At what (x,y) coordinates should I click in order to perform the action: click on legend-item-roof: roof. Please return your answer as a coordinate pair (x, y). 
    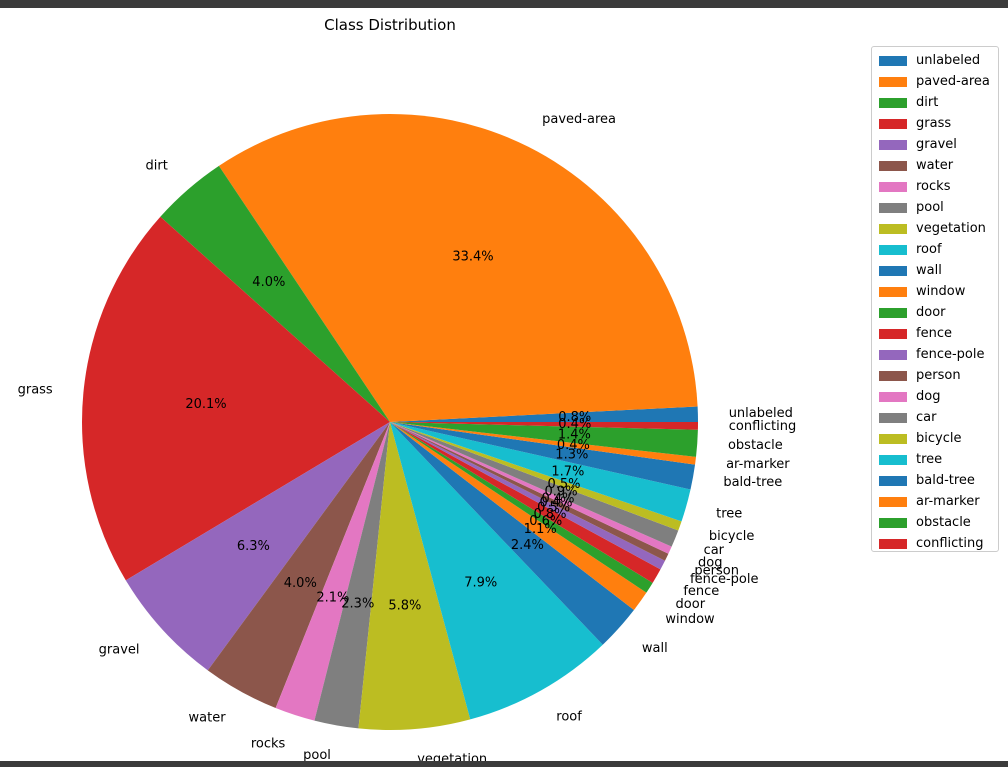
    Looking at the image, I should click on (935, 249).